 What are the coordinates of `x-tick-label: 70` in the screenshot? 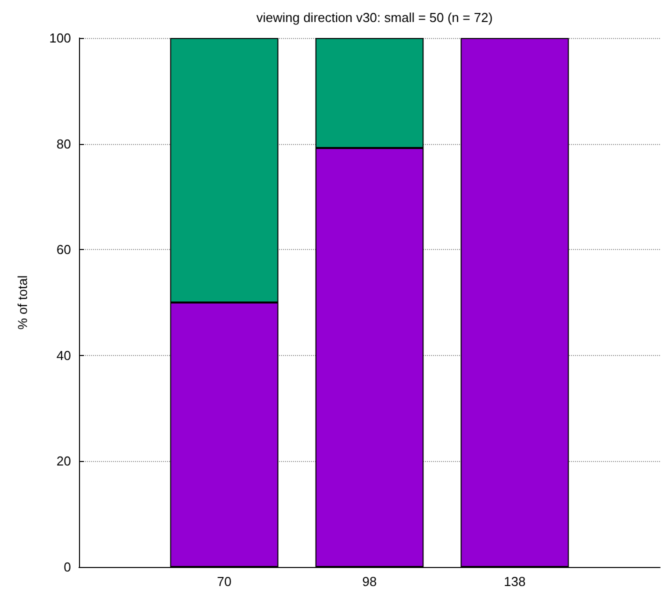 It's located at (224, 581).